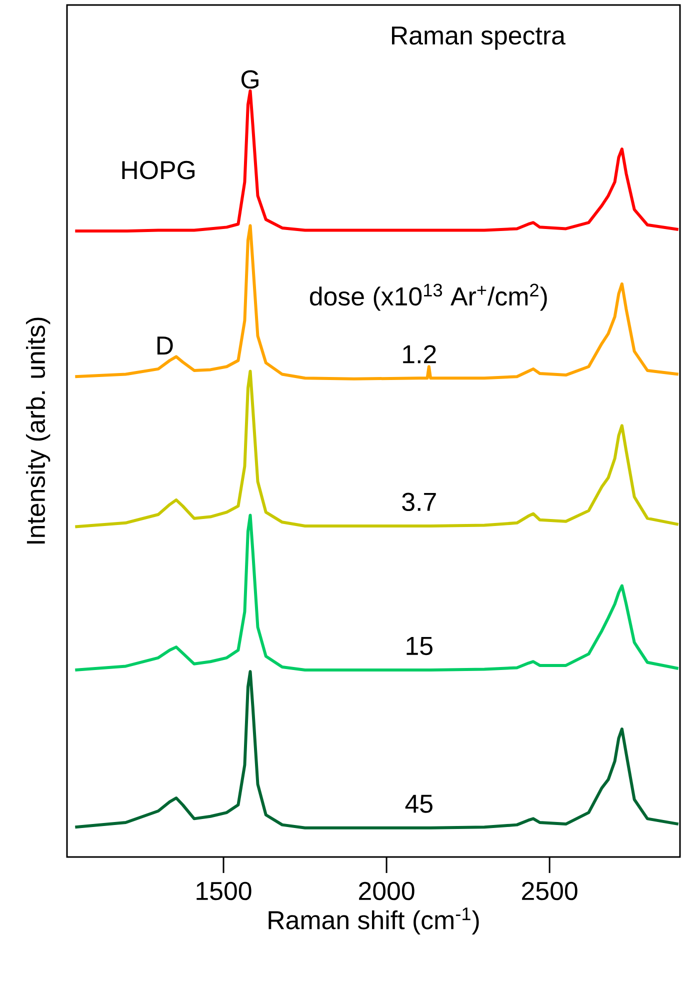 The height and width of the screenshot is (981, 682). I want to click on series-label: 3.7, so click(419, 502).